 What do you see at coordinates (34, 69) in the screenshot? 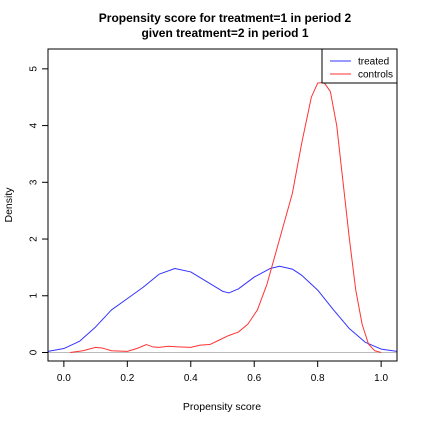
I see `y-tick-label: 5` at bounding box center [34, 69].